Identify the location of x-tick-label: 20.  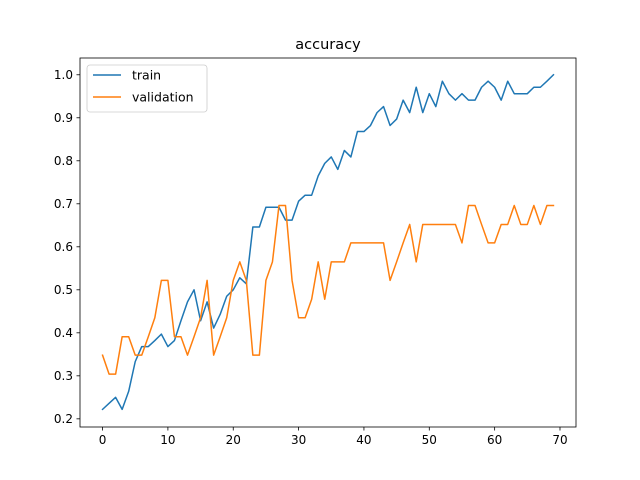
(233, 440).